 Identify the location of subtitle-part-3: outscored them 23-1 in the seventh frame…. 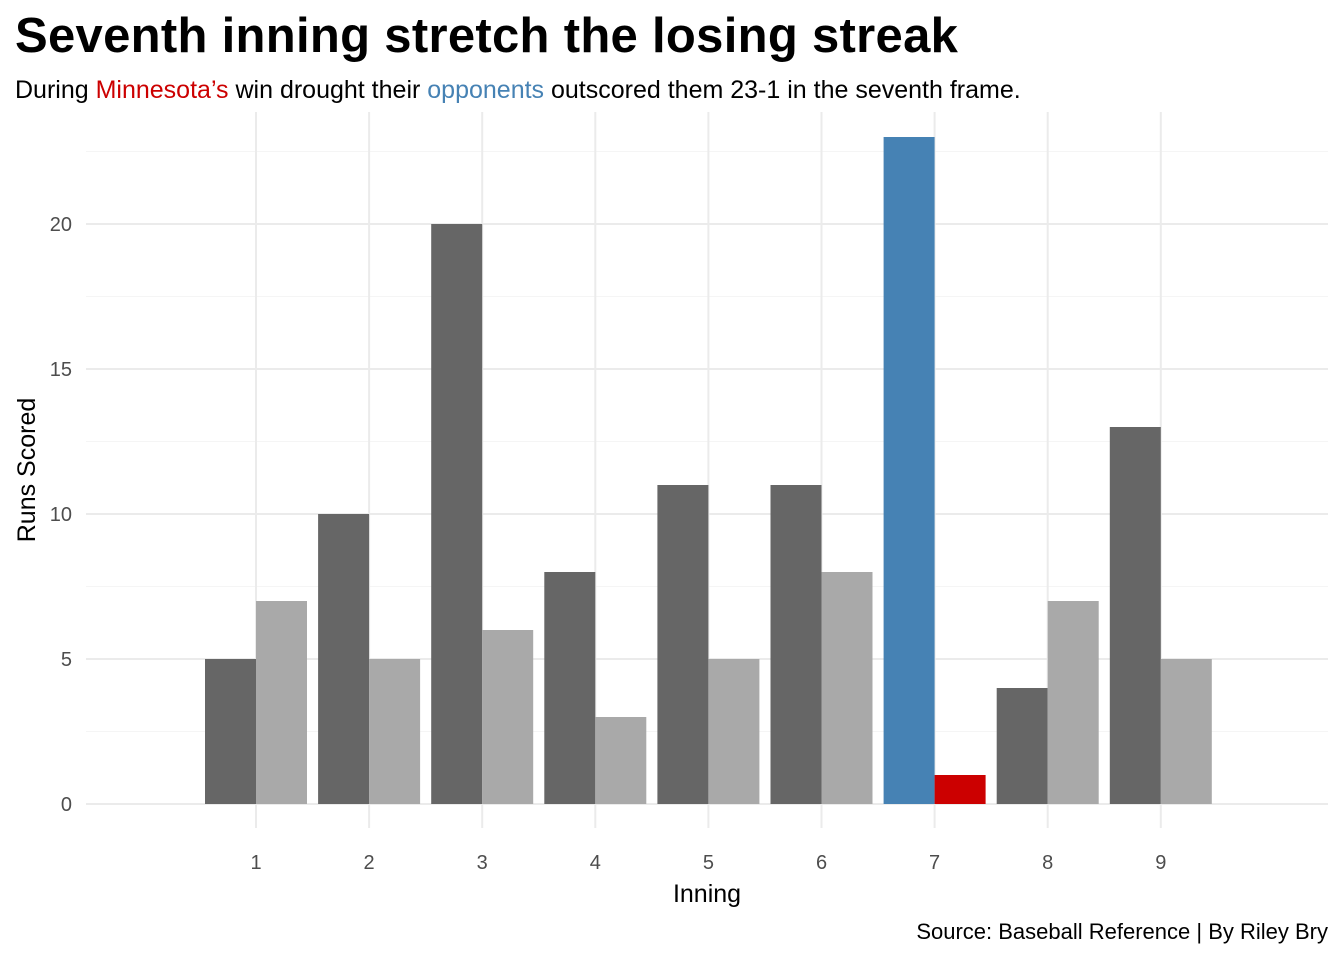
(782, 90).